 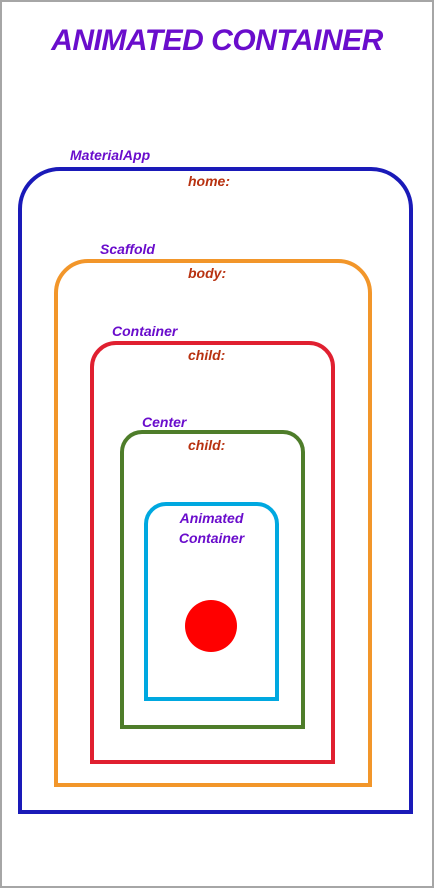 What do you see at coordinates (164, 422) in the screenshot?
I see `center-label: Center` at bounding box center [164, 422].